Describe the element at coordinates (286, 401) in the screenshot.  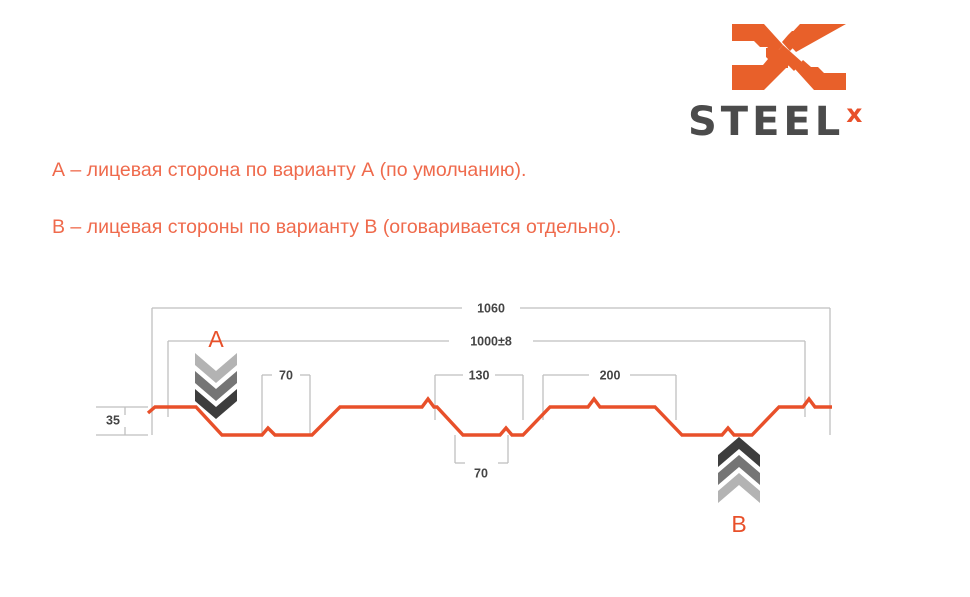
I see `dimension-crest-width: 70` at that location.